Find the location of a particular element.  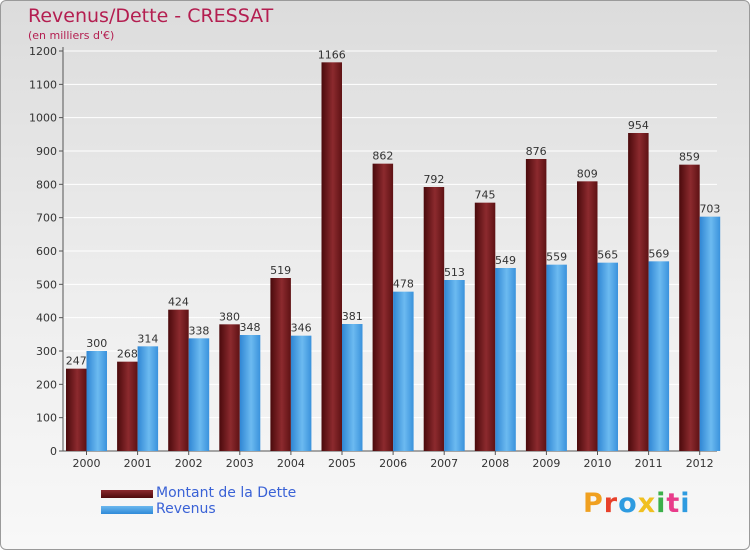

data-label-revenus-2006: 478 is located at coordinates (403, 284).